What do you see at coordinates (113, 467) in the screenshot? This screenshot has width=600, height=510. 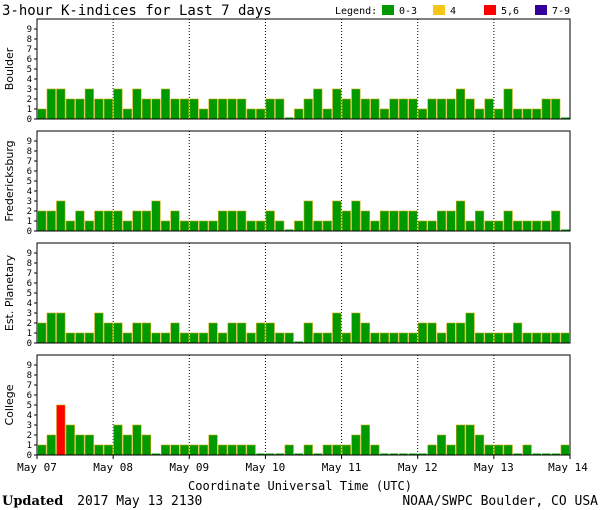 I see `x-tick-label: May 08` at bounding box center [113, 467].